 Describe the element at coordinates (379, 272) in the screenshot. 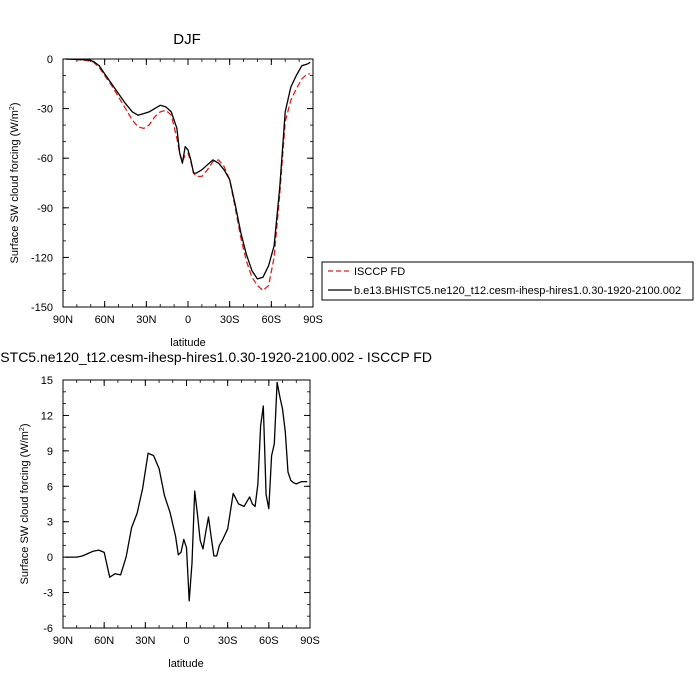

I see `legend-label-isccp: ISCCP FD` at that location.